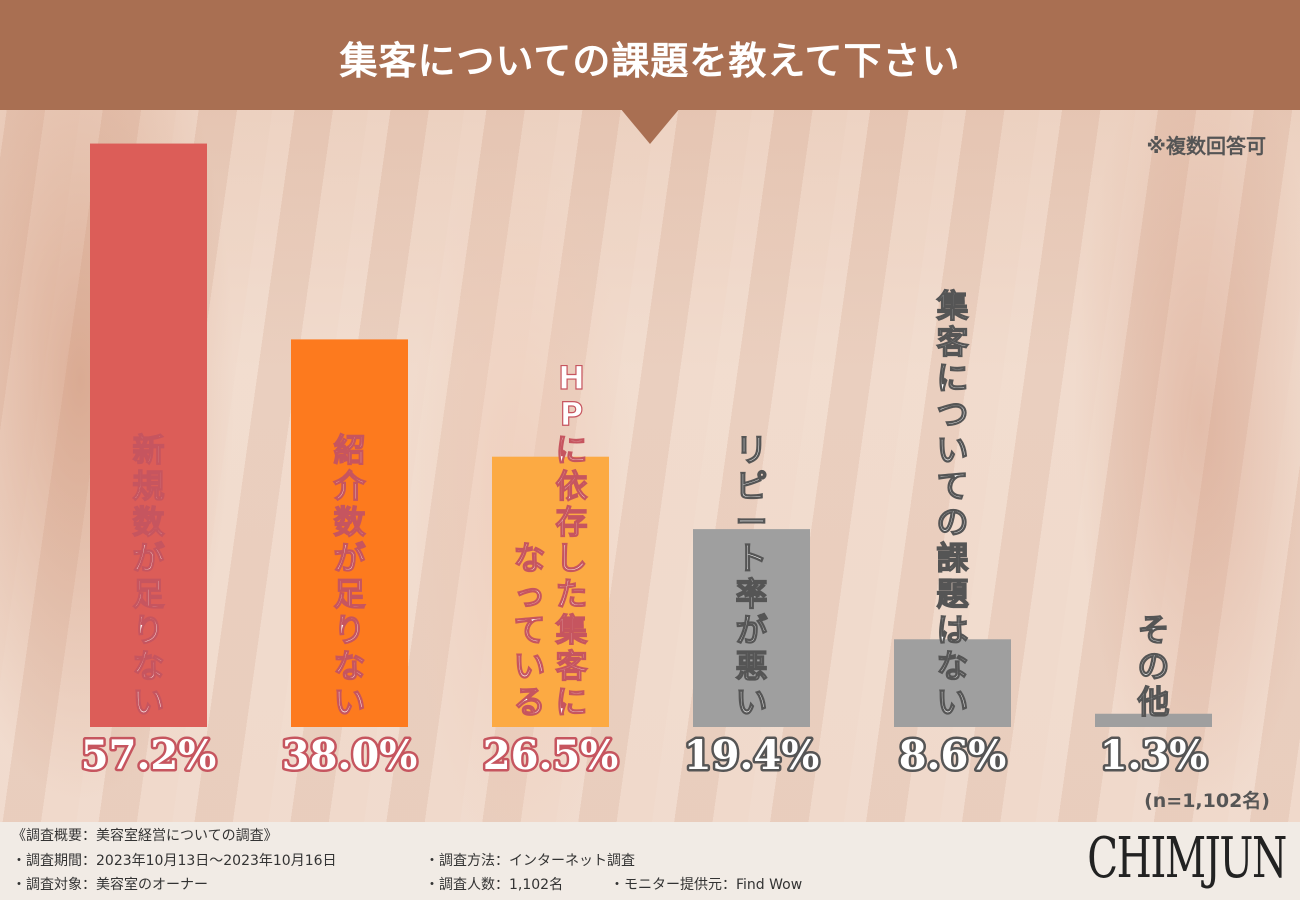 The height and width of the screenshot is (900, 1300). I want to click on survey-count: ・調査人数：1,102名, so click(494, 885).